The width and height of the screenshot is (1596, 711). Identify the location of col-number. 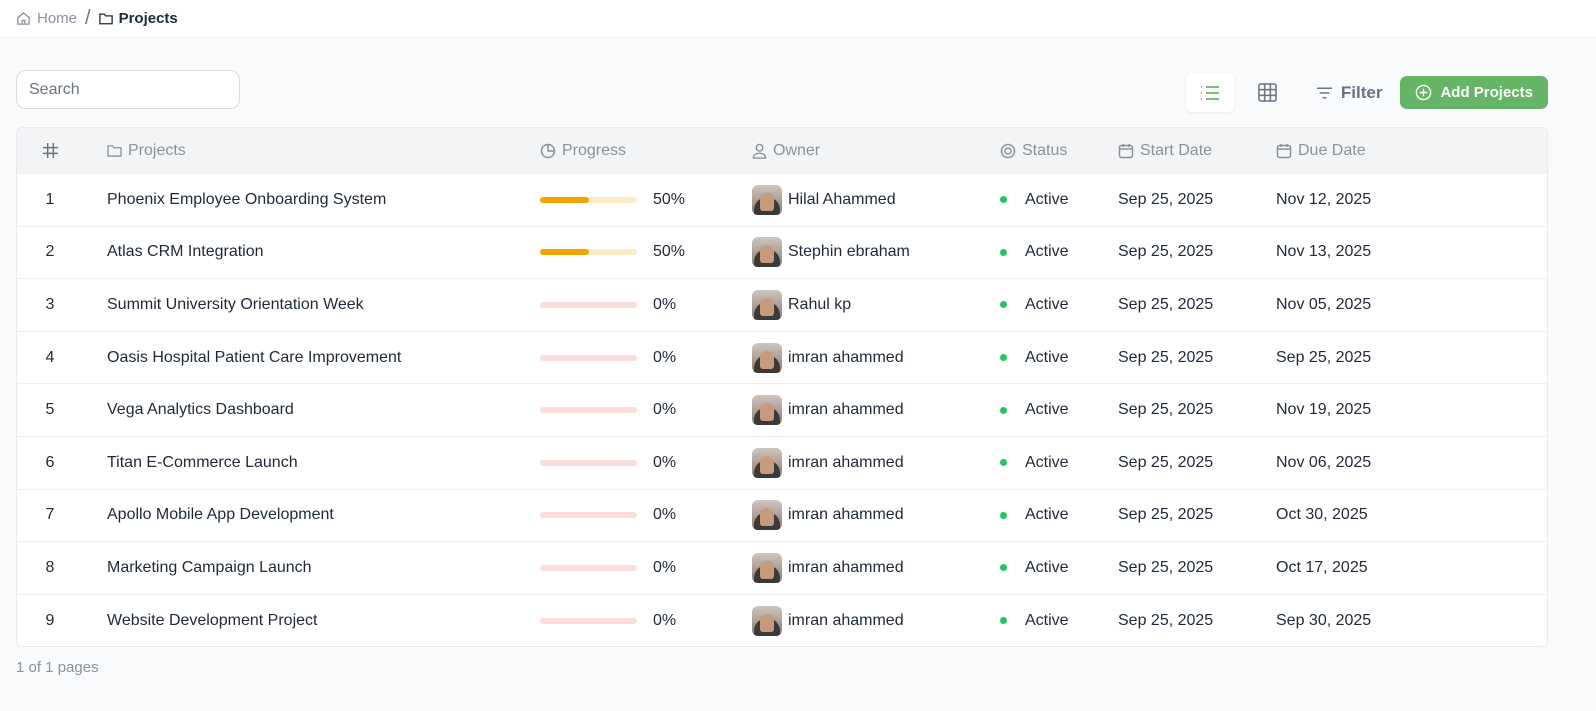
(50, 150).